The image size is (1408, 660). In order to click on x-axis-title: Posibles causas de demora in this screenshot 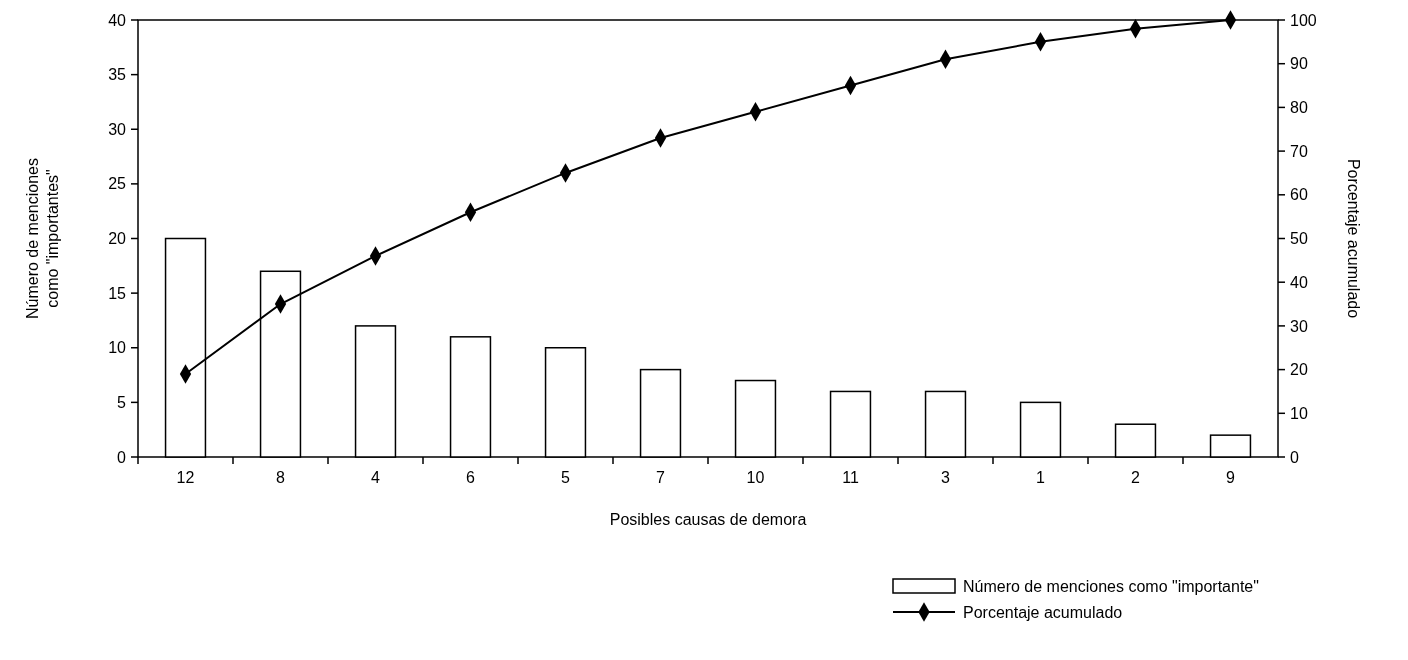, I will do `click(708, 519)`.